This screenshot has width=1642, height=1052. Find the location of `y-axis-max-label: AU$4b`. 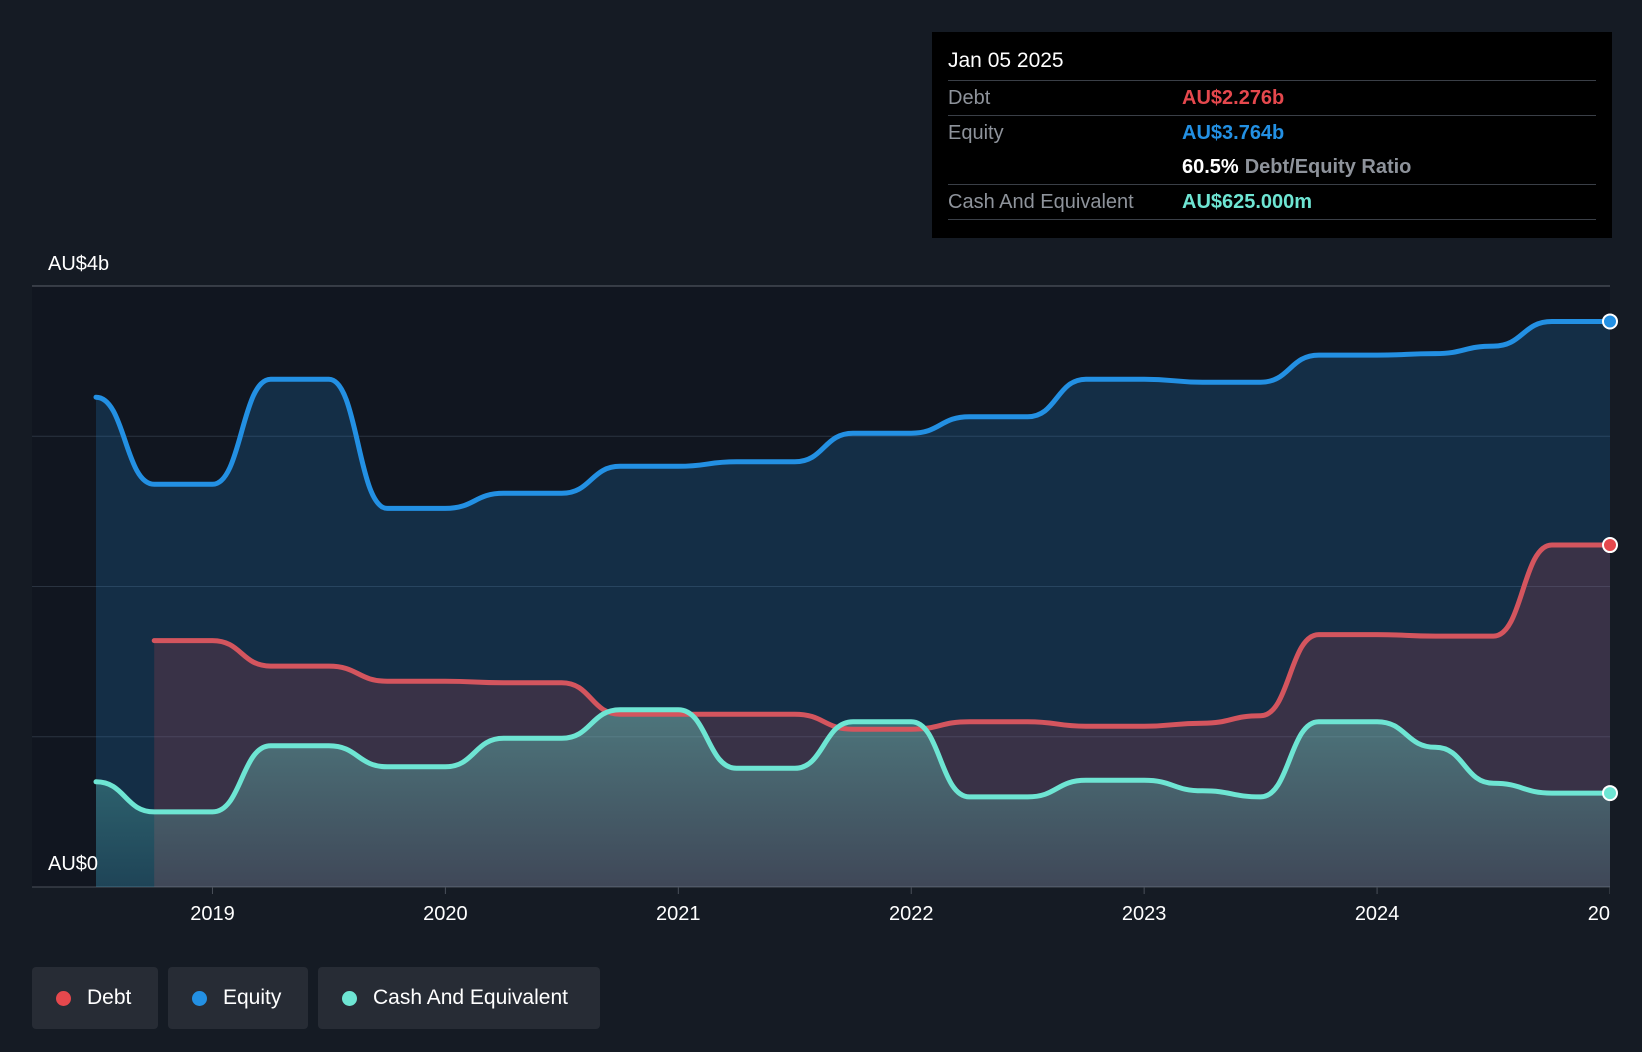

y-axis-max-label: AU$4b is located at coordinates (78, 264).